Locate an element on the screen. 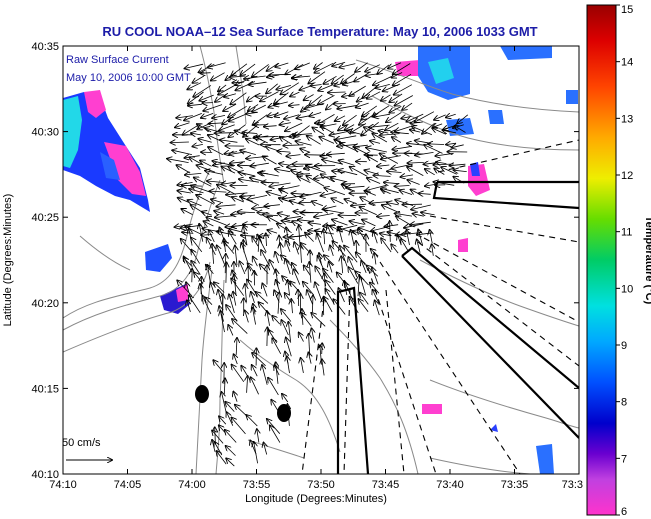 This screenshot has height=519, width=651. colorbar-tick-label: 7 is located at coordinates (624, 459).